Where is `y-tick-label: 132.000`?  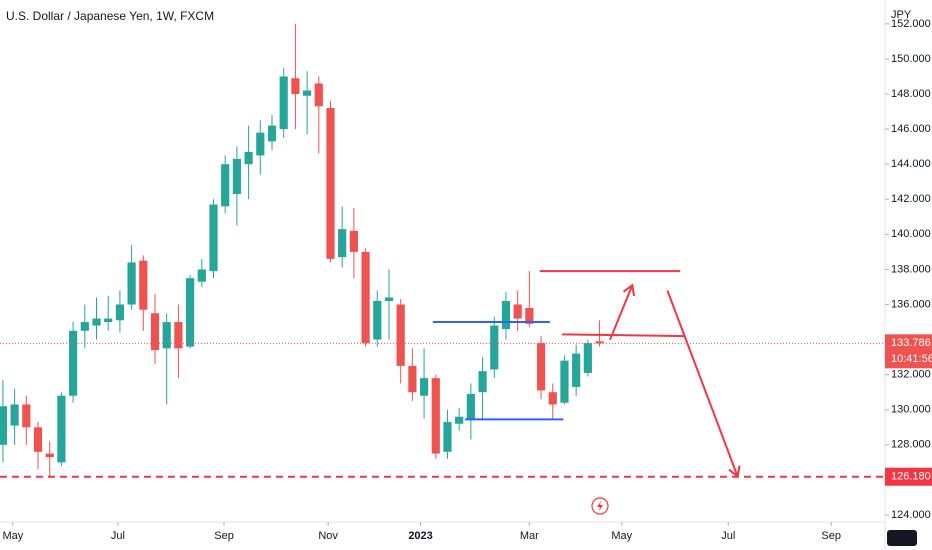 y-tick-label: 132.000 is located at coordinates (911, 375).